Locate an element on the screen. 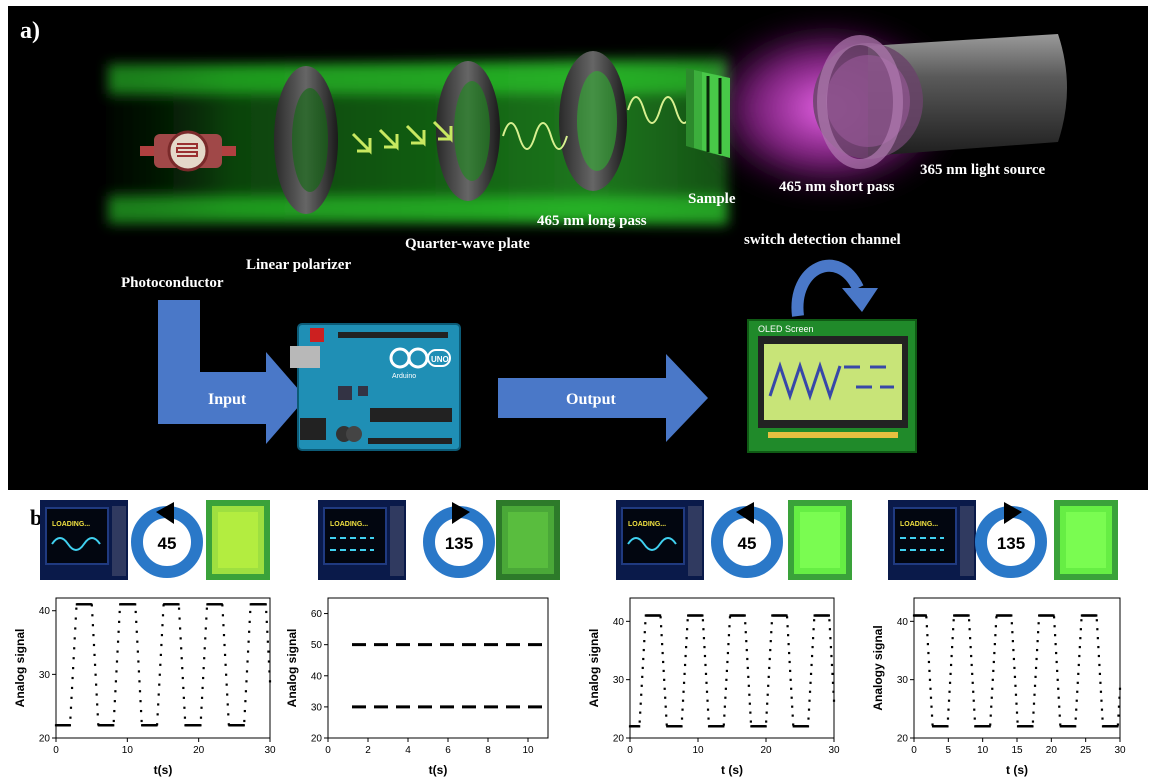 The width and height of the screenshot is (1152, 784). short-pass-label: 465 nm short pass is located at coordinates (837, 187).